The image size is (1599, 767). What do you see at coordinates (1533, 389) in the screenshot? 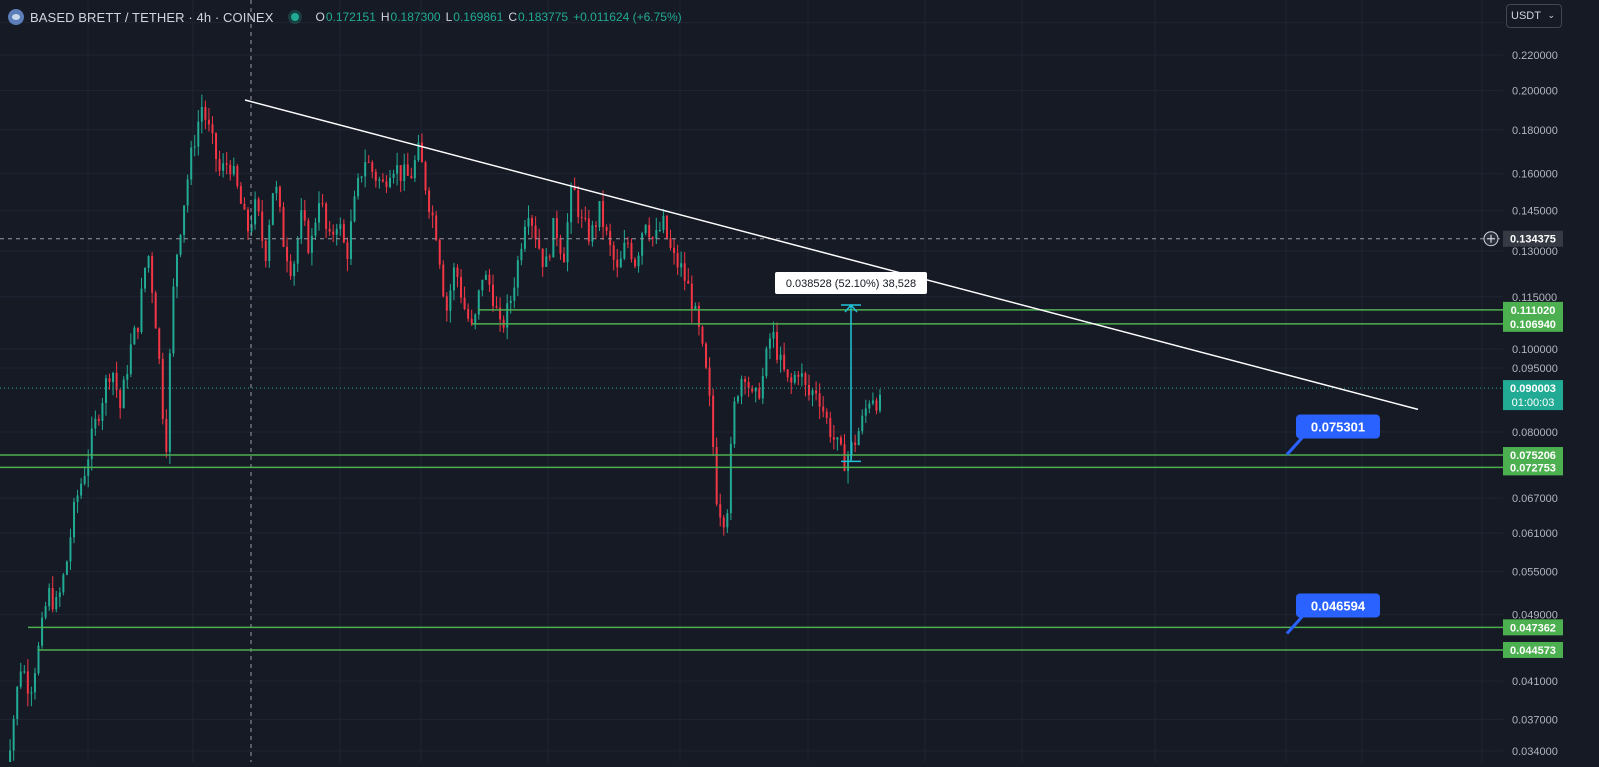
I see `current-price-label: 0.090003` at bounding box center [1533, 389].